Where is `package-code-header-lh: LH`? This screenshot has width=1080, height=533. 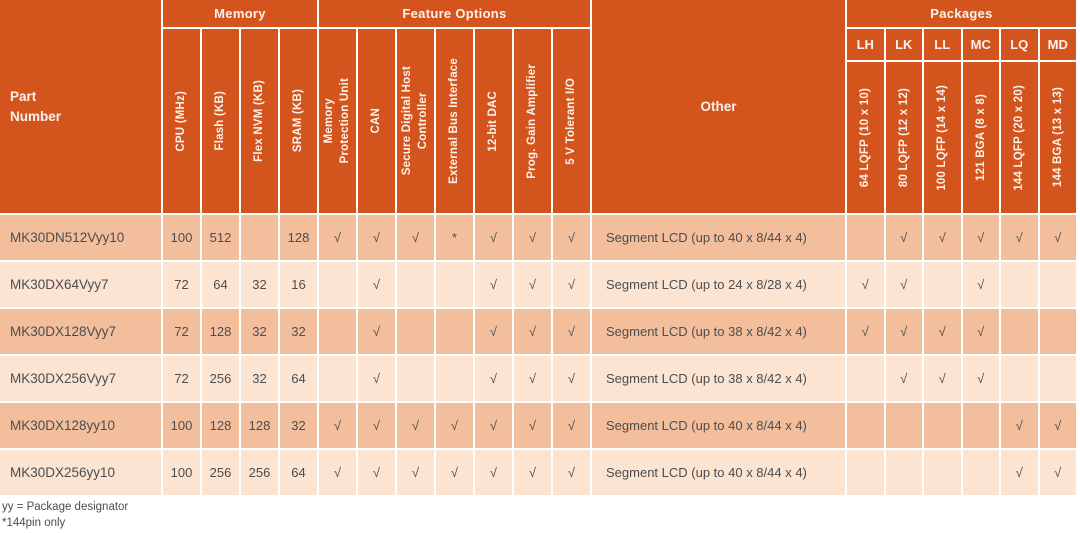 package-code-header-lh: LH is located at coordinates (865, 44).